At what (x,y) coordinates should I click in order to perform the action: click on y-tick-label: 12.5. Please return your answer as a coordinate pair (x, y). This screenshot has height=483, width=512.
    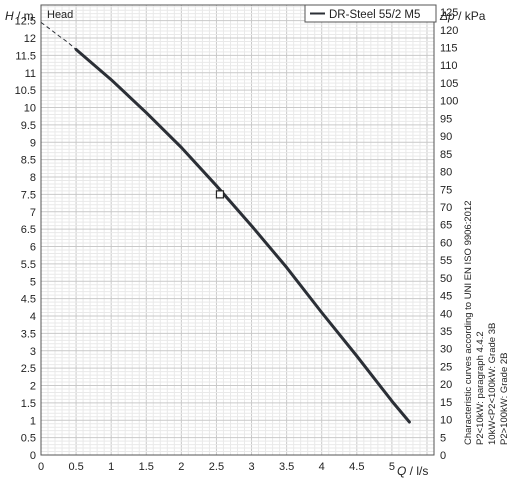
    Looking at the image, I should click on (25, 22).